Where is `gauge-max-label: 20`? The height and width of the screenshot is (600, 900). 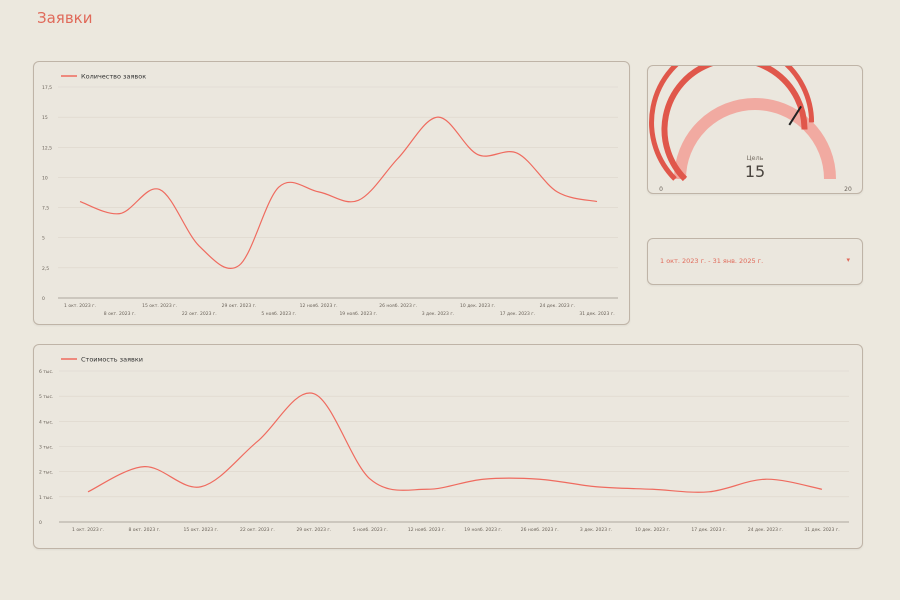
gauge-max-label: 20 is located at coordinates (848, 189).